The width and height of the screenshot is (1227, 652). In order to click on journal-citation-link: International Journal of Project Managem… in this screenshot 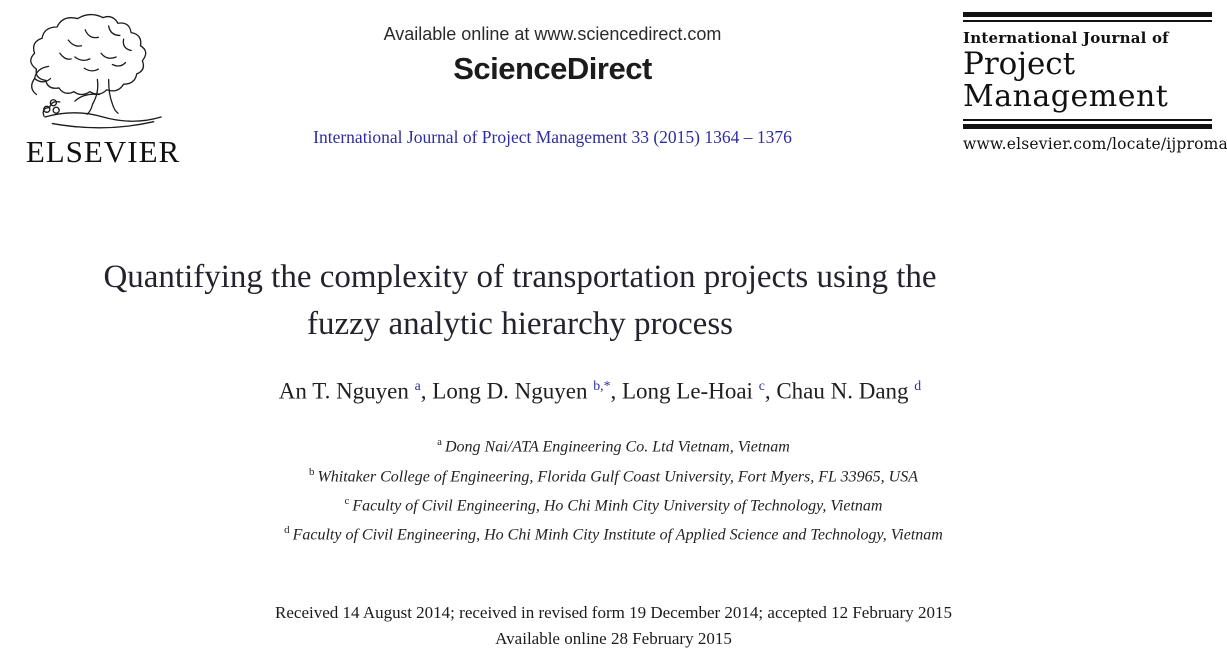, I will do `click(552, 137)`.